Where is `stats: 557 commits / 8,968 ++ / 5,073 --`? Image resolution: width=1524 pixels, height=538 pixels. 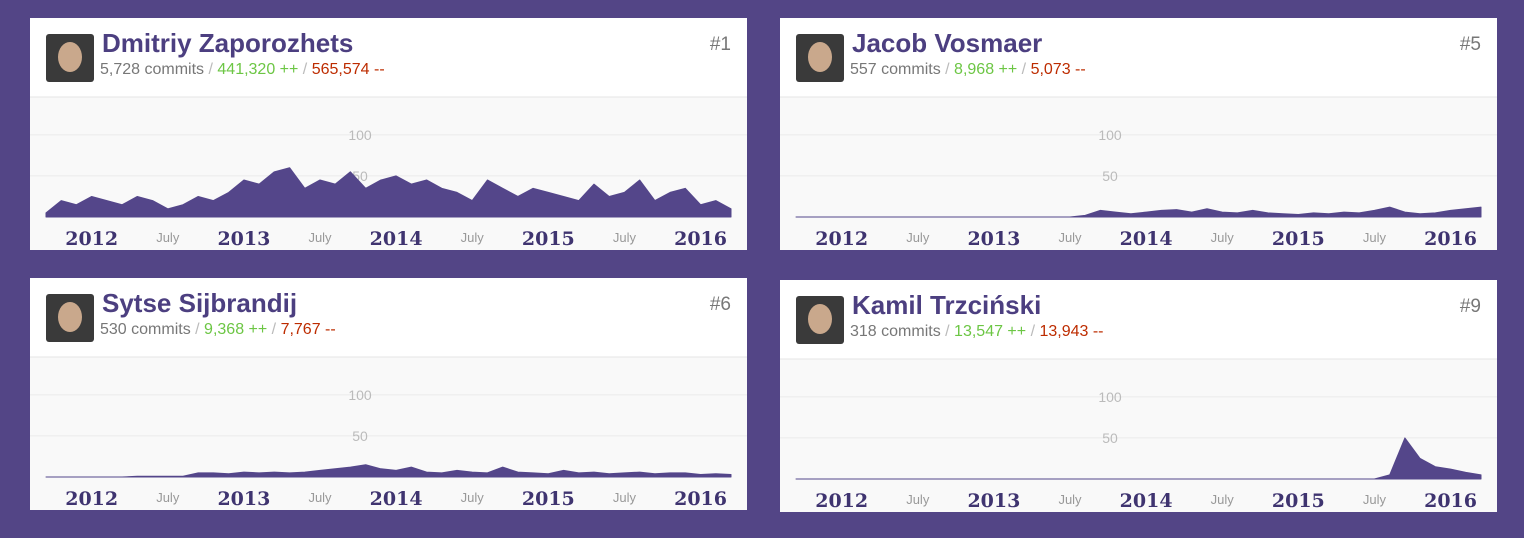
stats: 557 commits / 8,968 ++ / 5,073 -- is located at coordinates (968, 70).